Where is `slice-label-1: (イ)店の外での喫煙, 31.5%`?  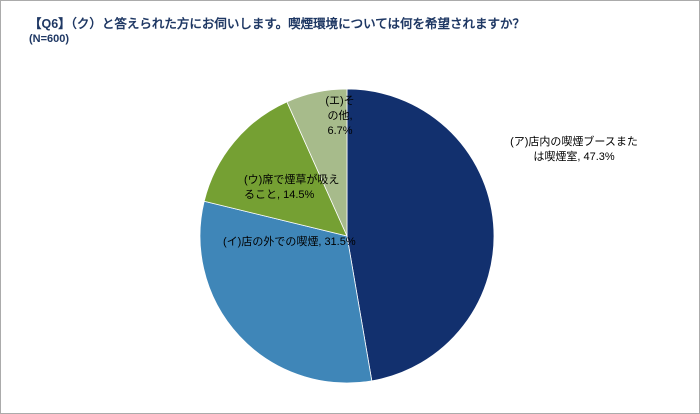
slice-label-1: (イ)店の外での喫煙, 31.5% is located at coordinates (289, 242).